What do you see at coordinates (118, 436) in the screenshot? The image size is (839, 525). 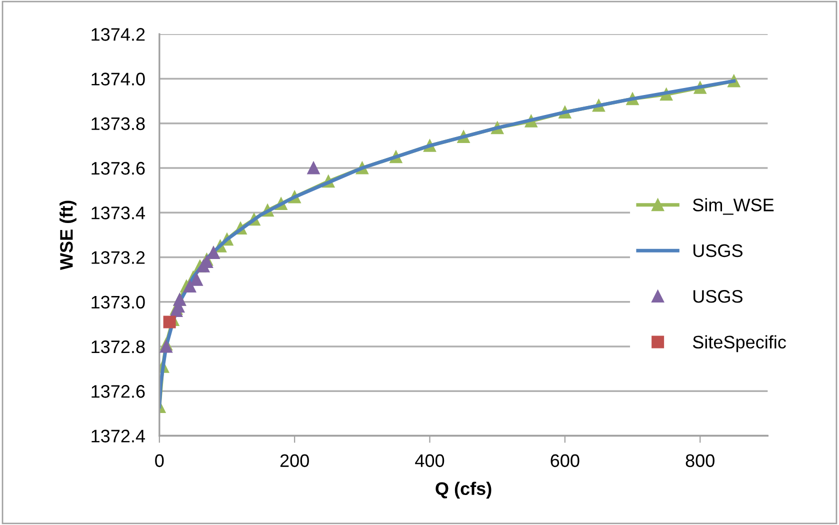 I see `y-tick-label: 1372.4` at bounding box center [118, 436].